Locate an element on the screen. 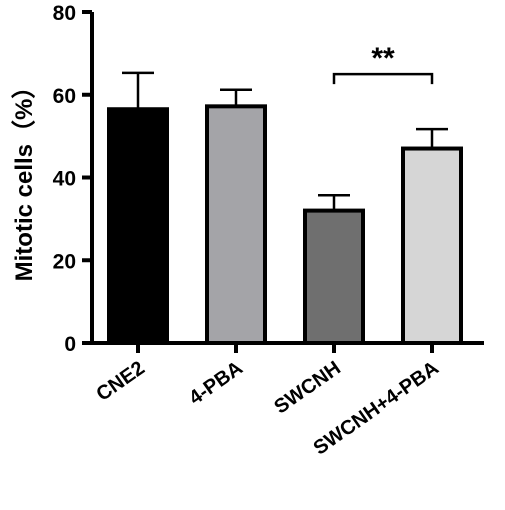  y-tick-label: 80 is located at coordinates (64, 13).